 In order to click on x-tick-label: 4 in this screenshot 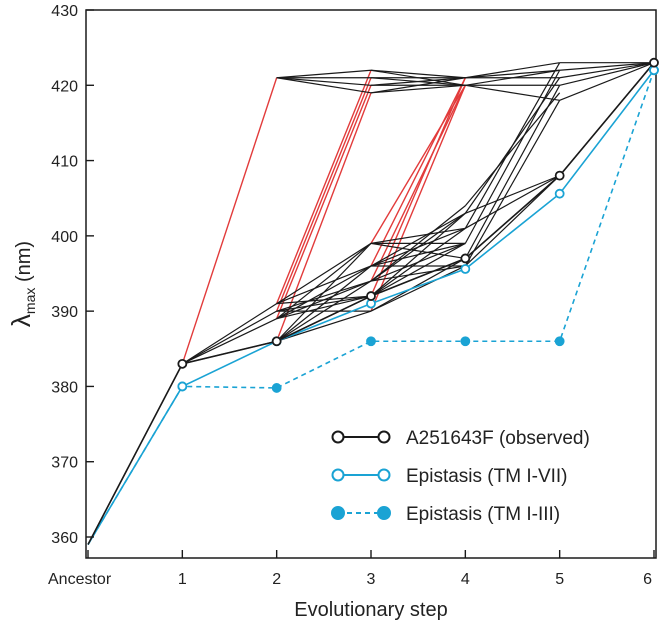, I will do `click(465, 579)`.